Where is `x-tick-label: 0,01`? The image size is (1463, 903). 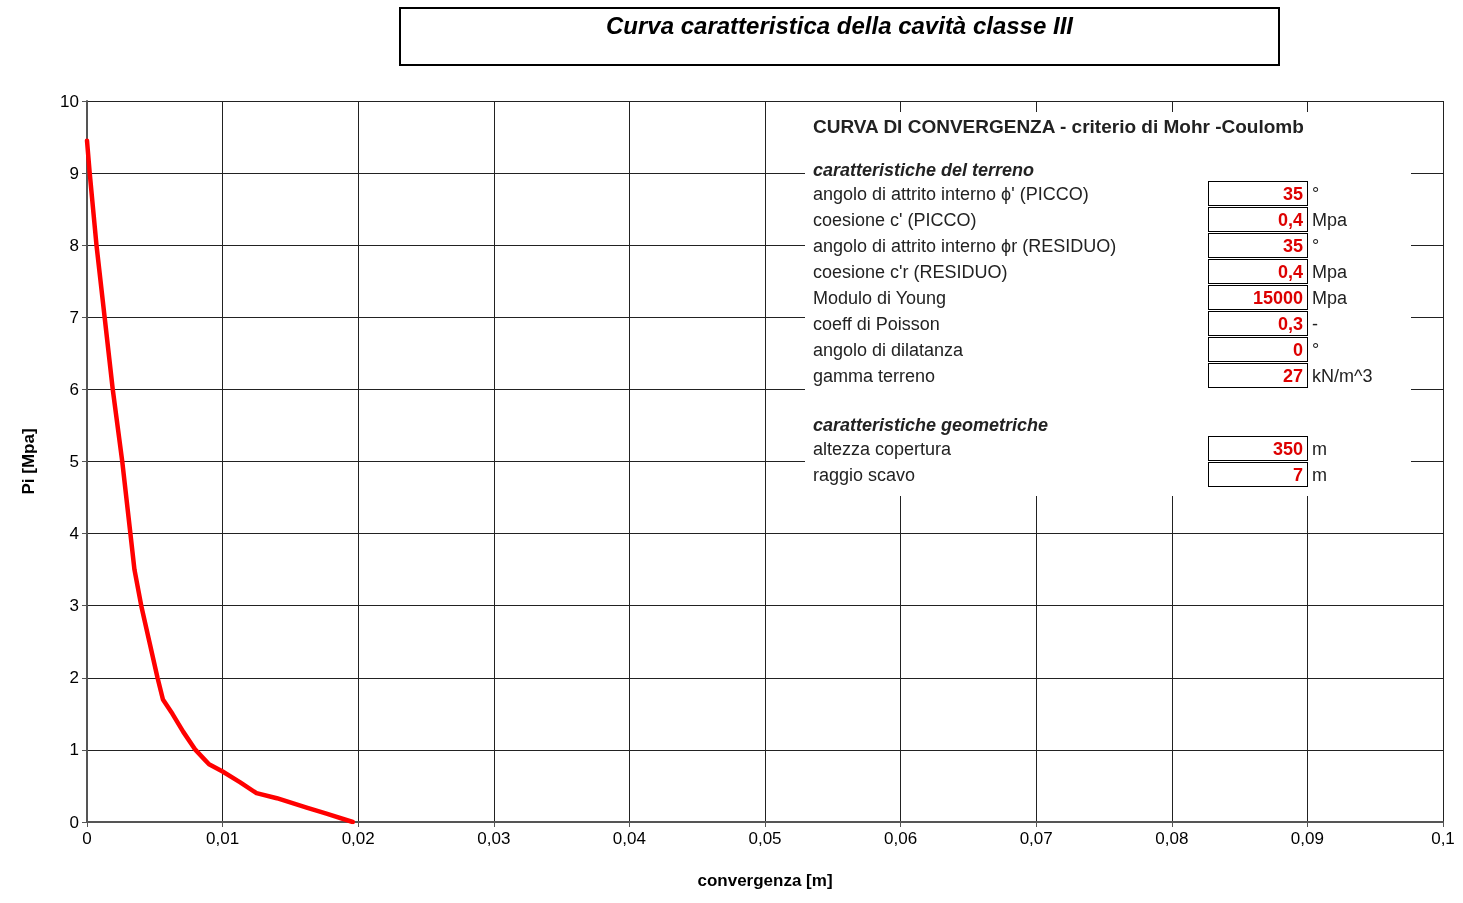
x-tick-label: 0,01 is located at coordinates (223, 838).